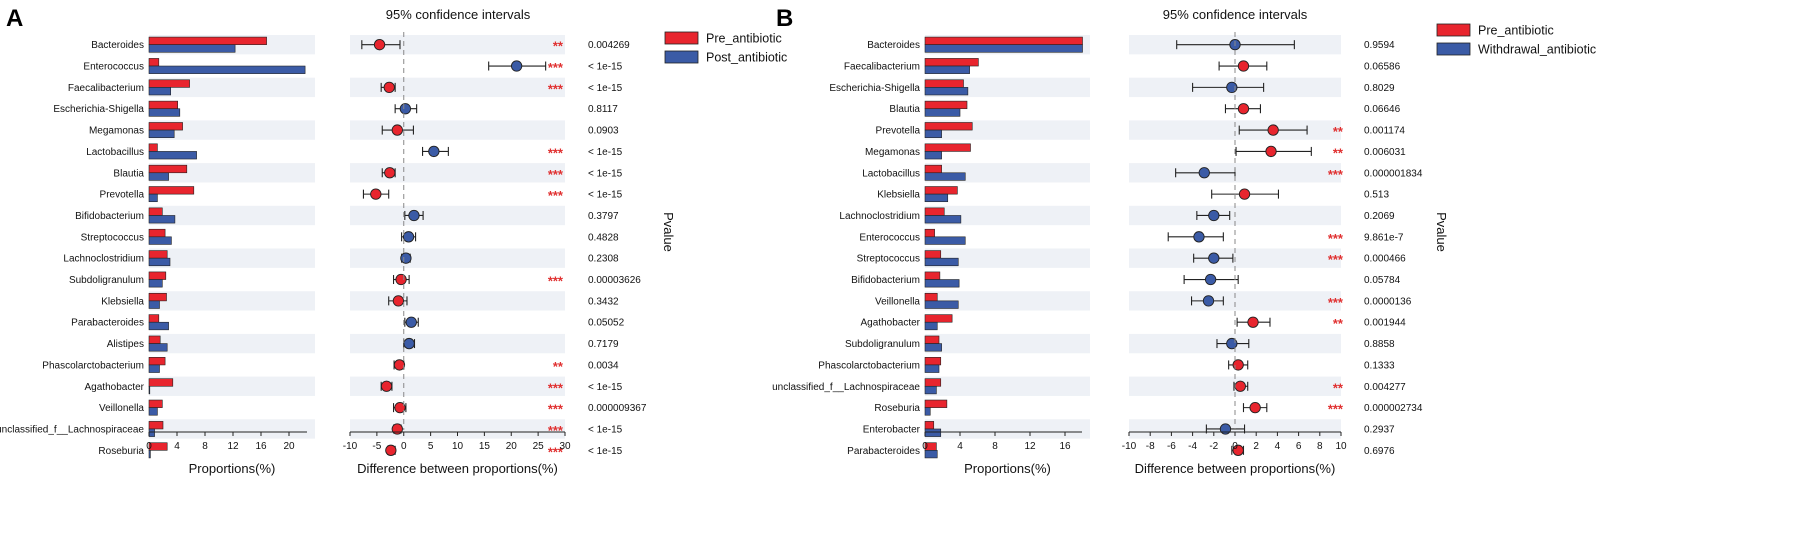 The image size is (1801, 553). I want to click on tick-label: 5, so click(431, 446).